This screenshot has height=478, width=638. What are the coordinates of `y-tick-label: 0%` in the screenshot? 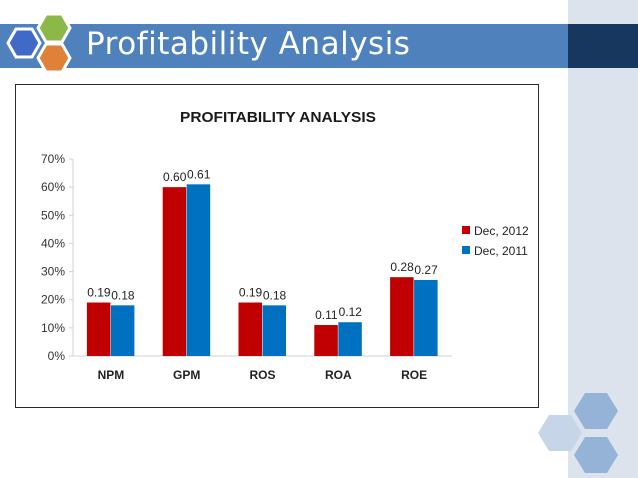 It's located at (57, 356).